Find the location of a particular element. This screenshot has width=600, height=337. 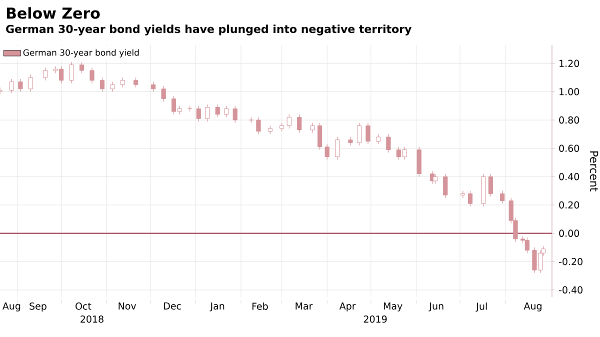

x-tick-label: Jul is located at coordinates (481, 307).